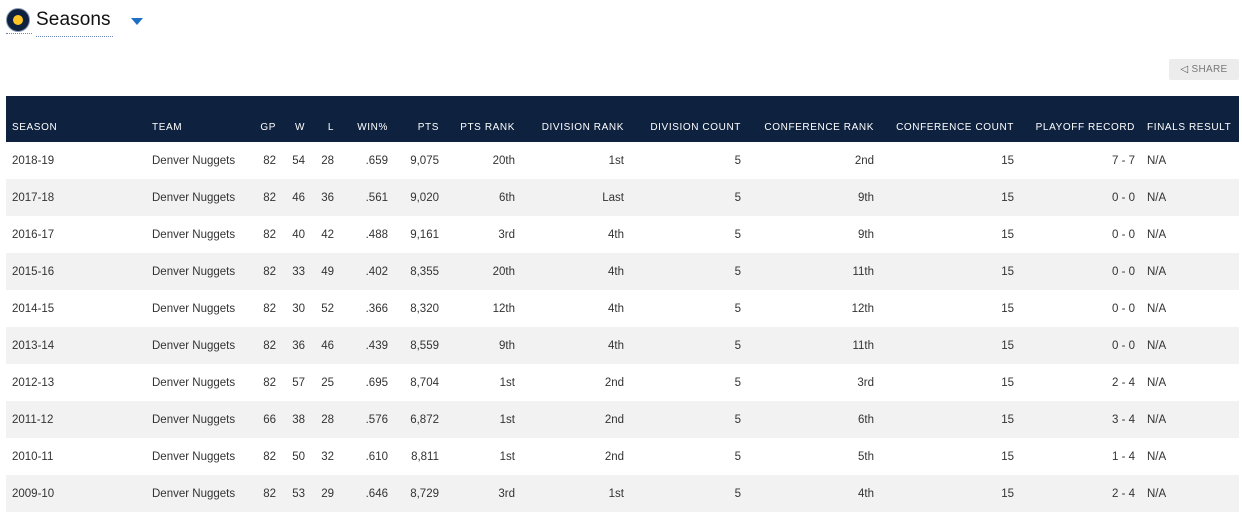 This screenshot has width=1242, height=512. Describe the element at coordinates (1189, 127) in the screenshot. I see `column-header-finals-result: FINALS RESULT` at that location.